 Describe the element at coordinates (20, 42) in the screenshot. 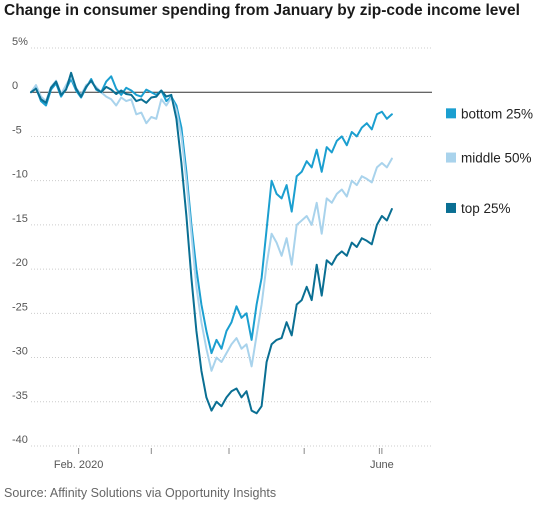

I see `y-tick-label: 5%` at that location.